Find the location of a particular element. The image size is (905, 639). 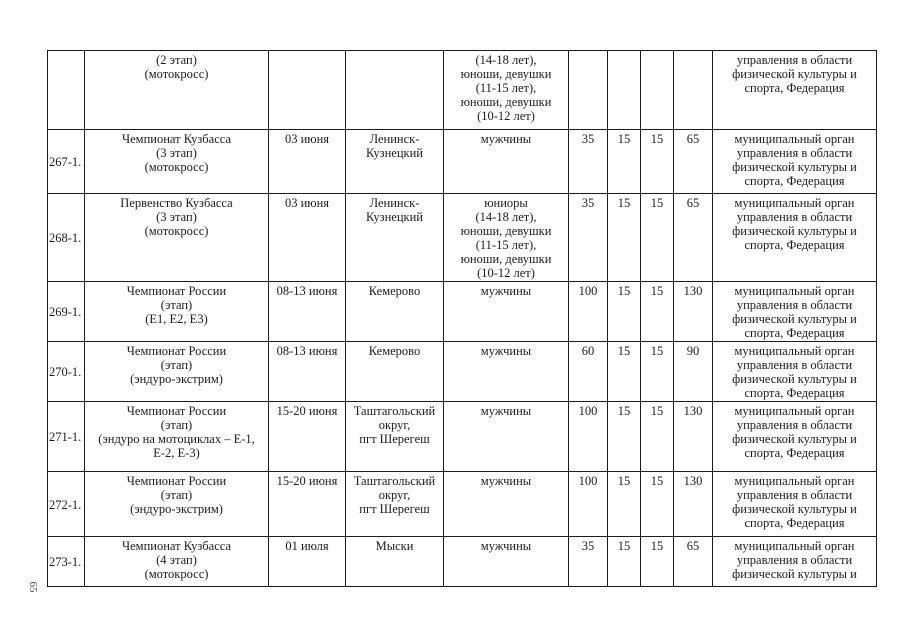

event-name-cell: Чемпионат России (этап) (Е1, Е2, Е3) is located at coordinates (176, 311).